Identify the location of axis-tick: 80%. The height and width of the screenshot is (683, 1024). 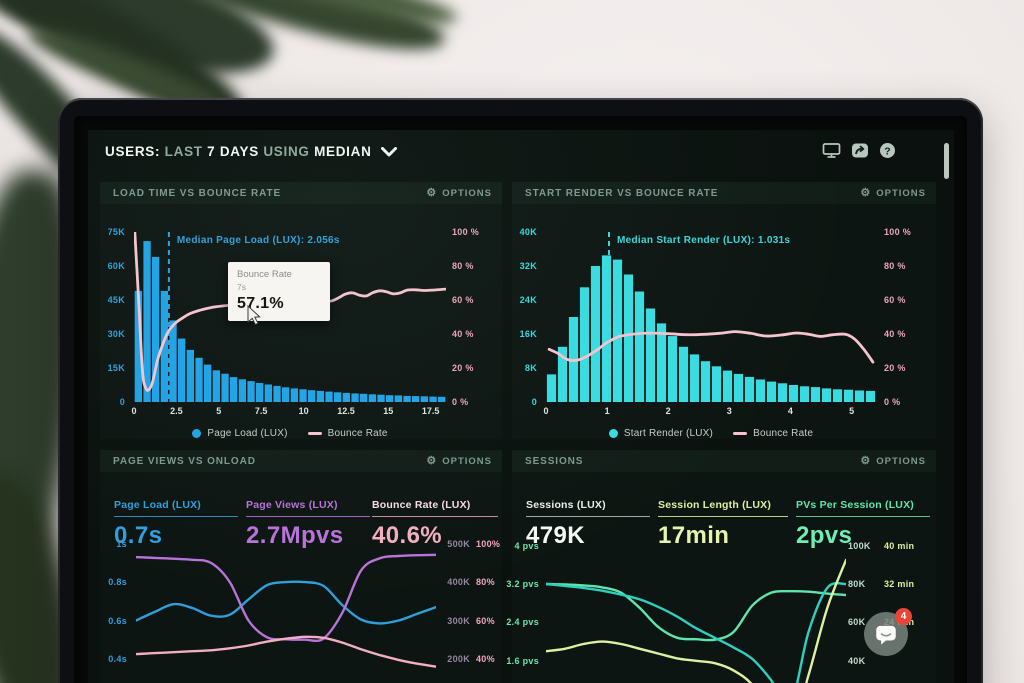
(485, 582).